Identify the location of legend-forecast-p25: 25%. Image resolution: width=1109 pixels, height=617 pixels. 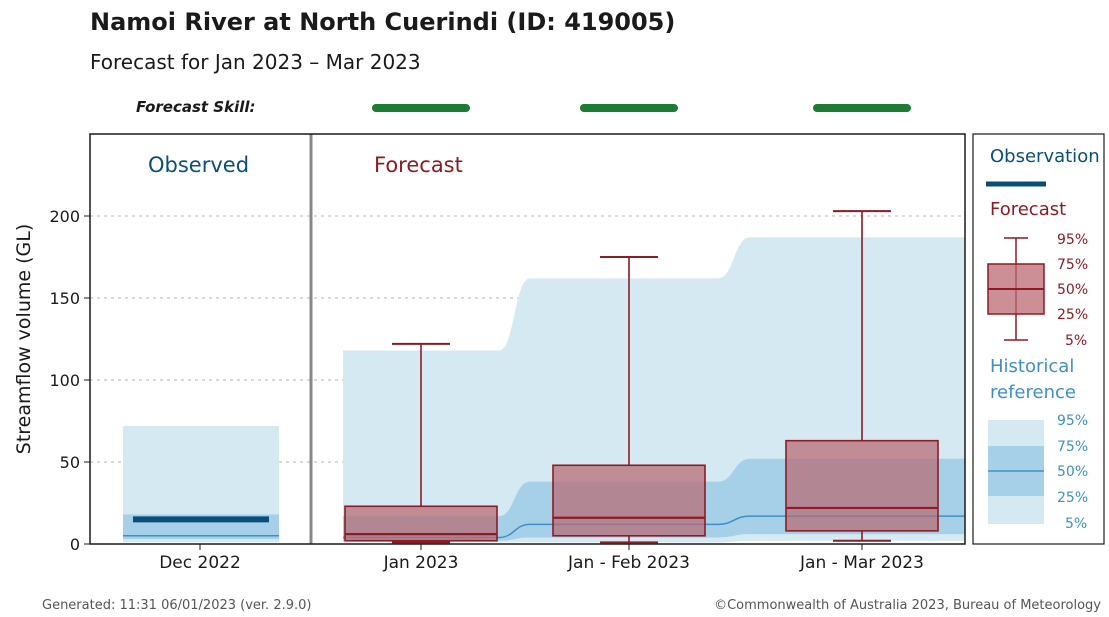
(1072, 315).